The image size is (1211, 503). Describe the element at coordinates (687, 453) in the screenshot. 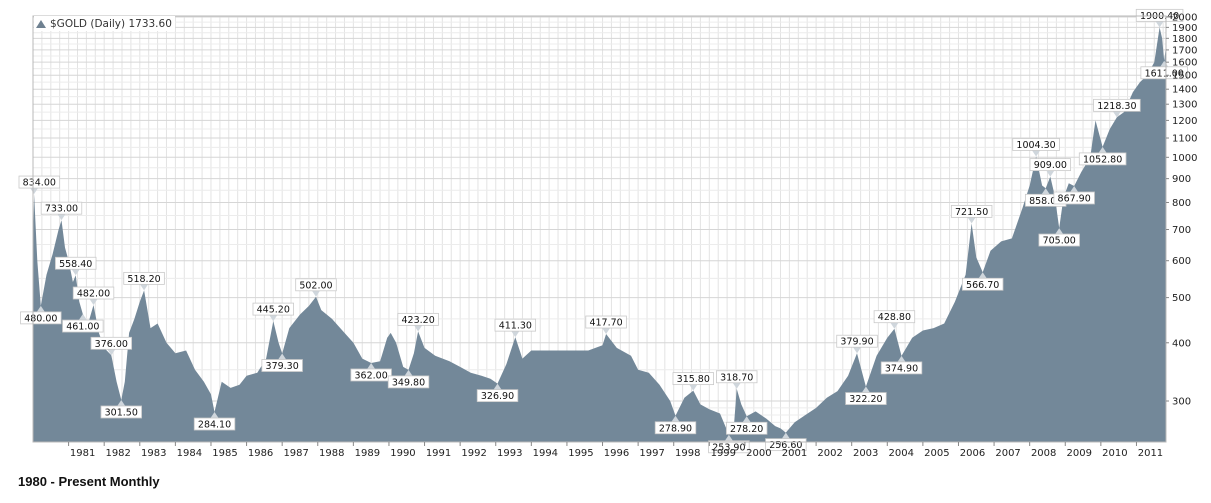

I see `x-tick-label: 1998` at that location.